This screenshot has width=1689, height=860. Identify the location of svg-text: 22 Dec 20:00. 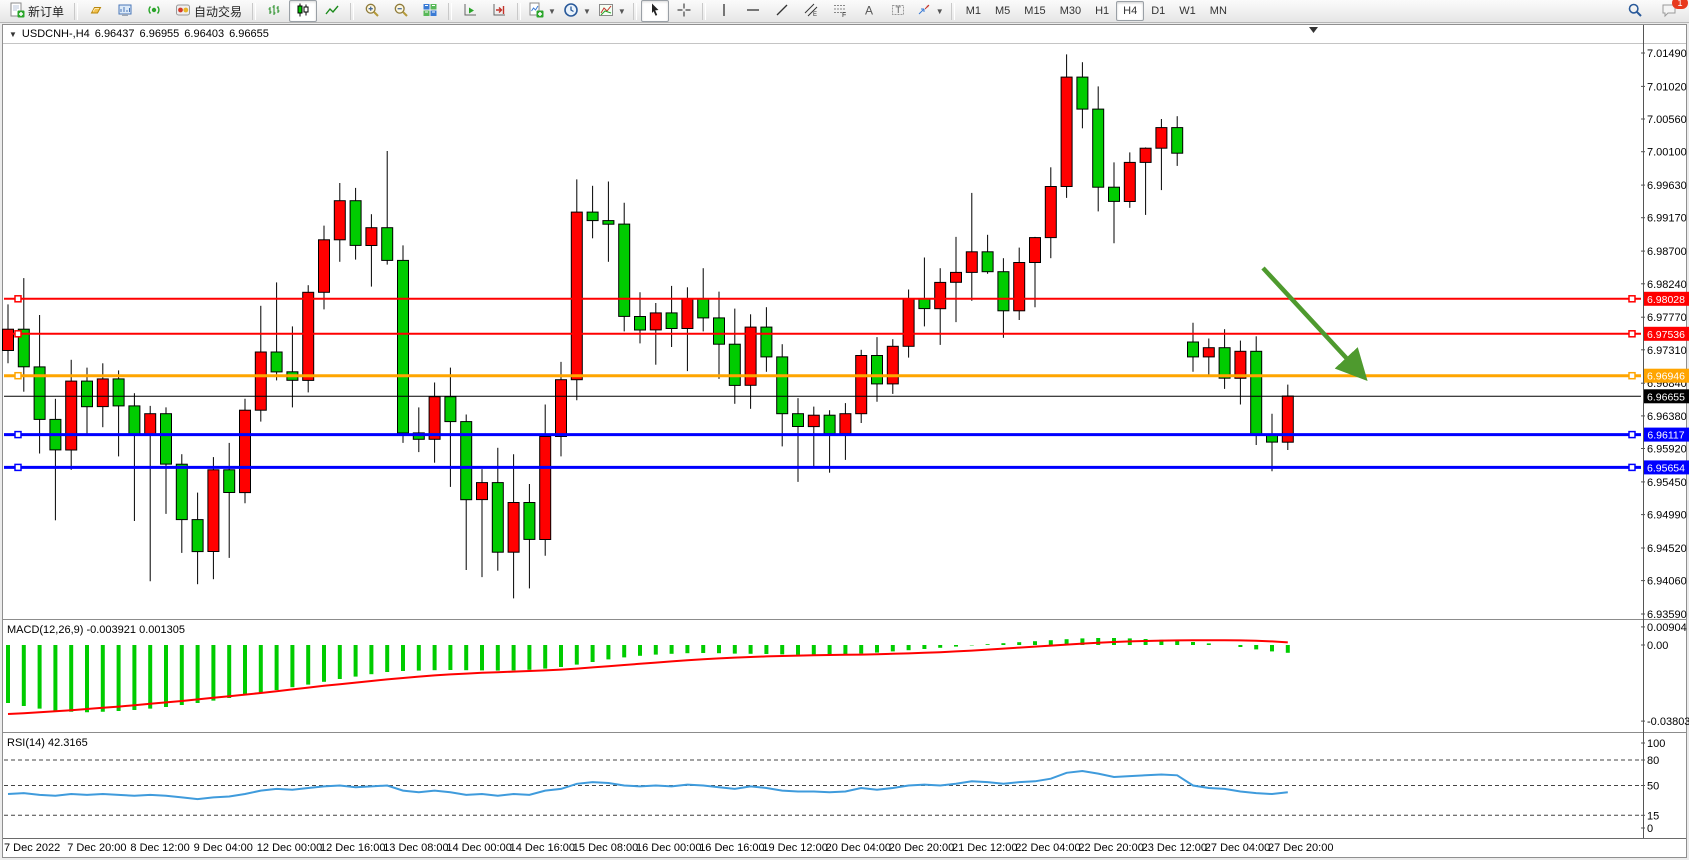
(1110, 848).